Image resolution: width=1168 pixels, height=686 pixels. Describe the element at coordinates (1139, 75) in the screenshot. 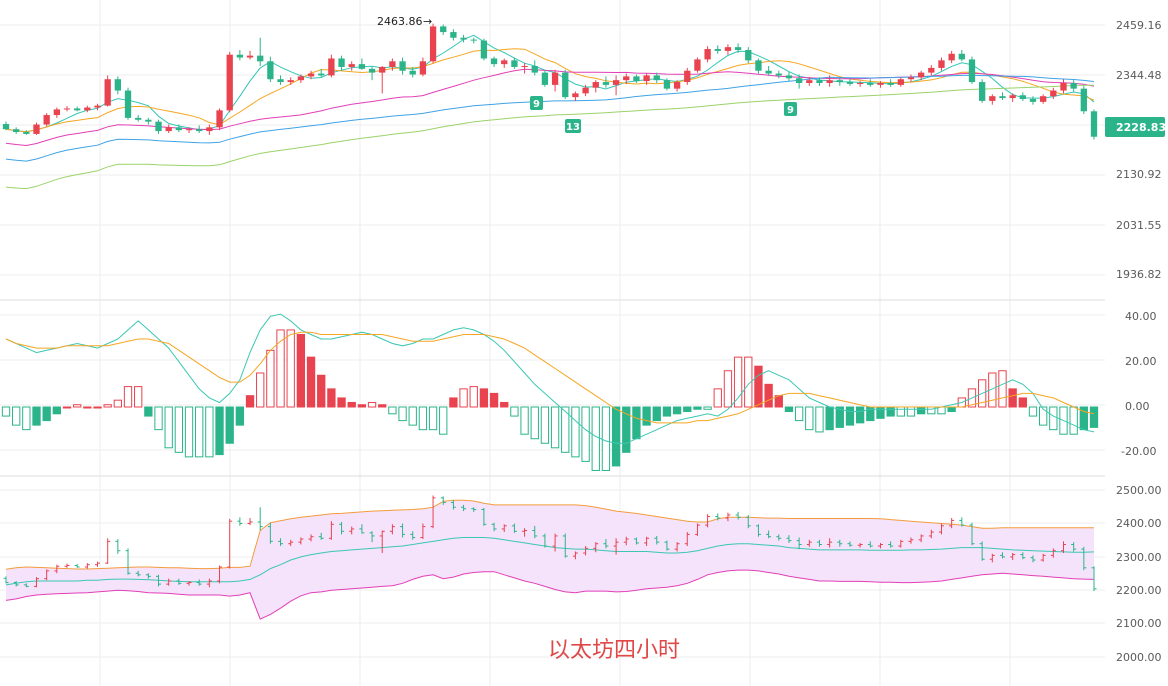

I see `price-tick-label: 2344.48` at that location.